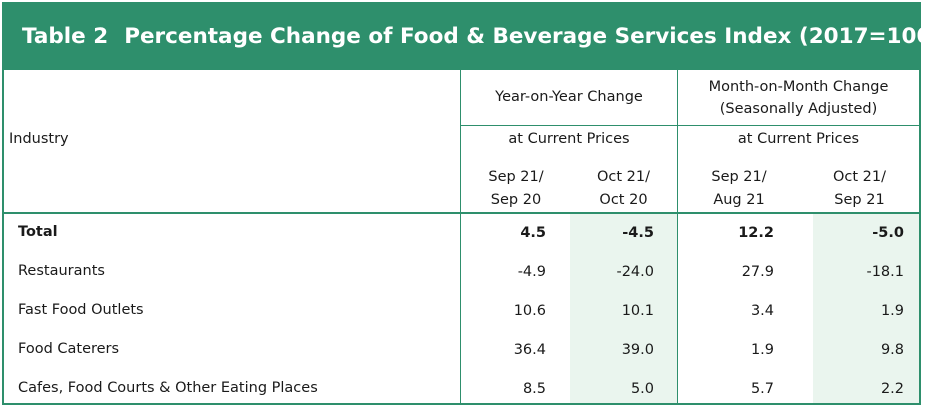  I want to click on row-label-total: Total, so click(38, 232).